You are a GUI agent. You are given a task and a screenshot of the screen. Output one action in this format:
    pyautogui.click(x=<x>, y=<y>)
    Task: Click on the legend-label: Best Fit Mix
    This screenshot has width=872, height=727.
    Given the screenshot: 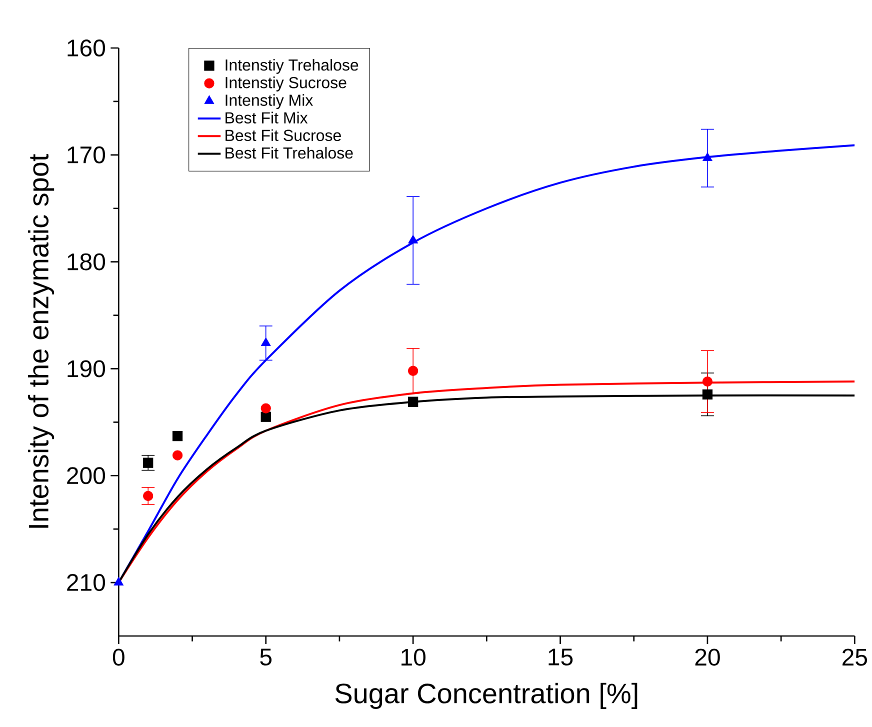 What is the action you would take?
    pyautogui.click(x=267, y=118)
    